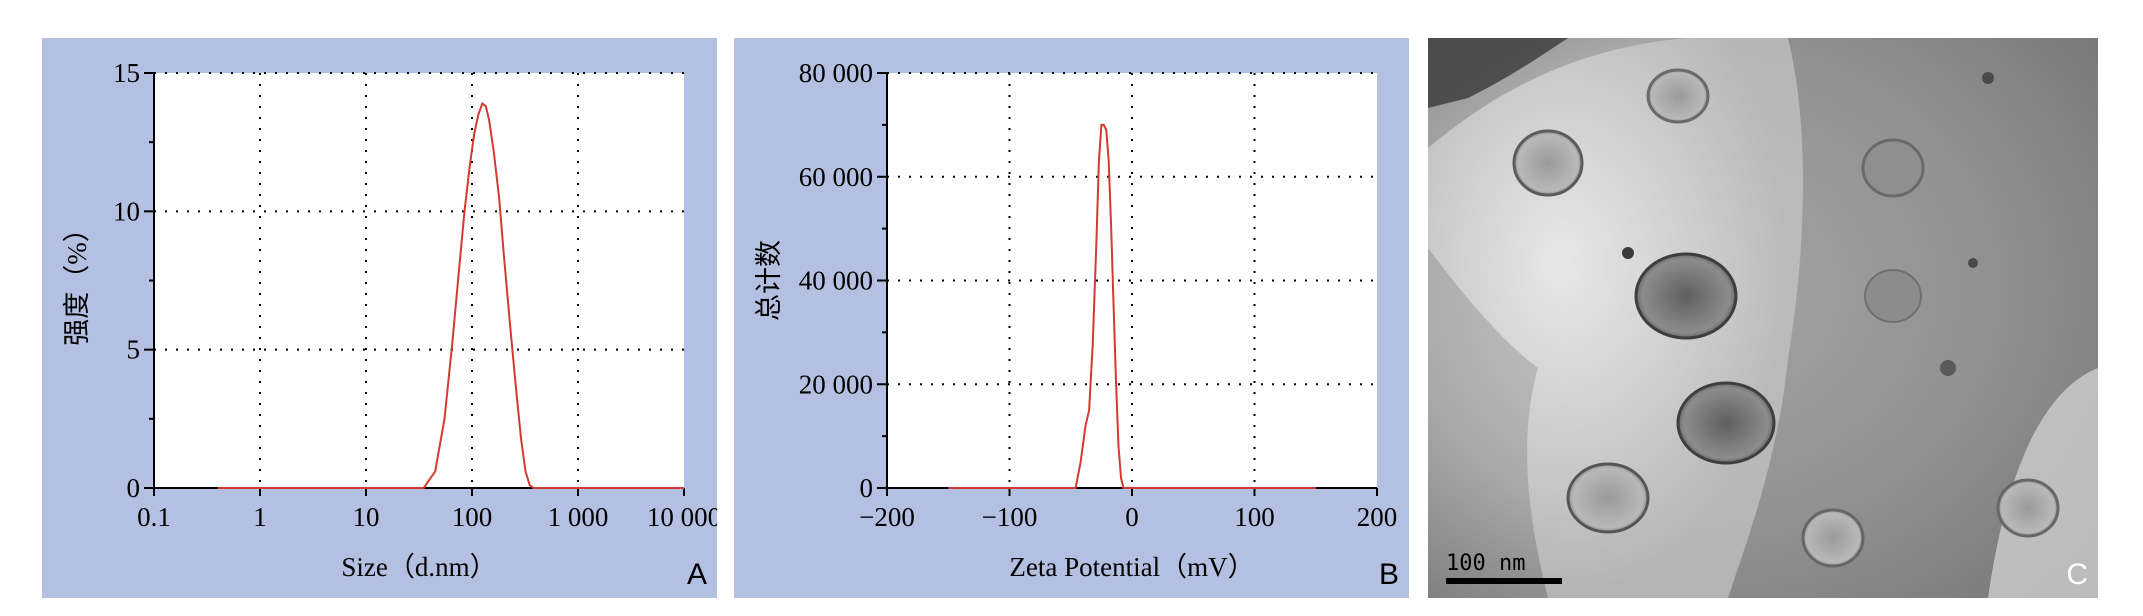 This screenshot has width=2143, height=616. Describe the element at coordinates (887, 517) in the screenshot. I see `x-tick-label: −200` at that location.